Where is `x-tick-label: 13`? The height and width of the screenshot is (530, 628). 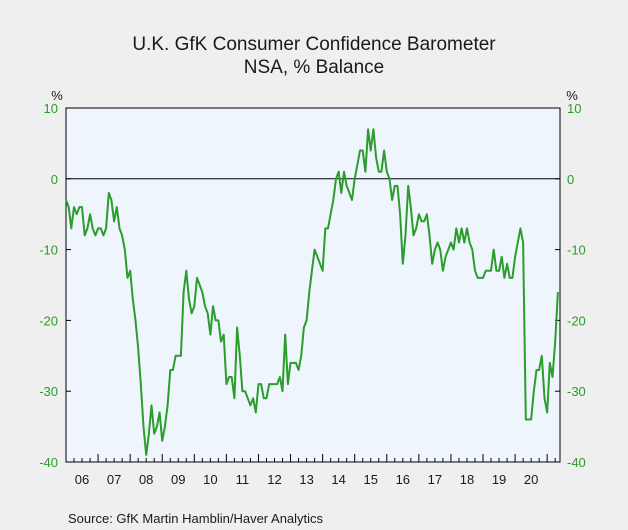
x-tick-label: 13 is located at coordinates (306, 479).